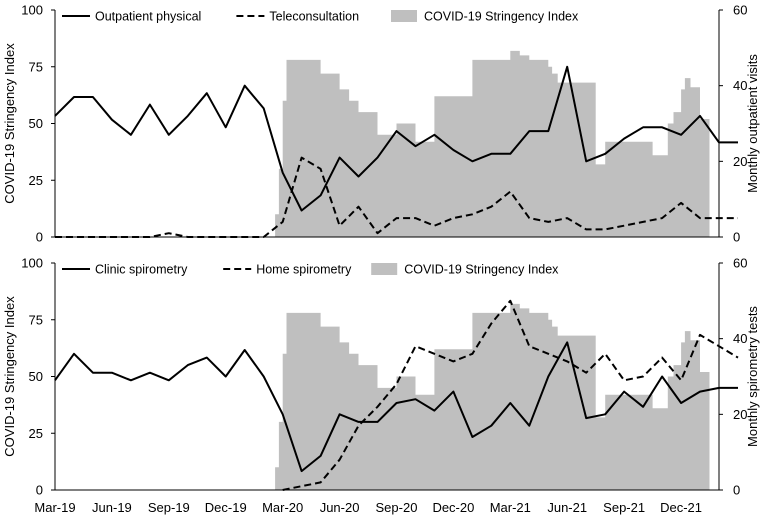 This screenshot has width=770, height=518. Describe the element at coordinates (226, 507) in the screenshot. I see `x-tick-label: Dec-19` at that location.